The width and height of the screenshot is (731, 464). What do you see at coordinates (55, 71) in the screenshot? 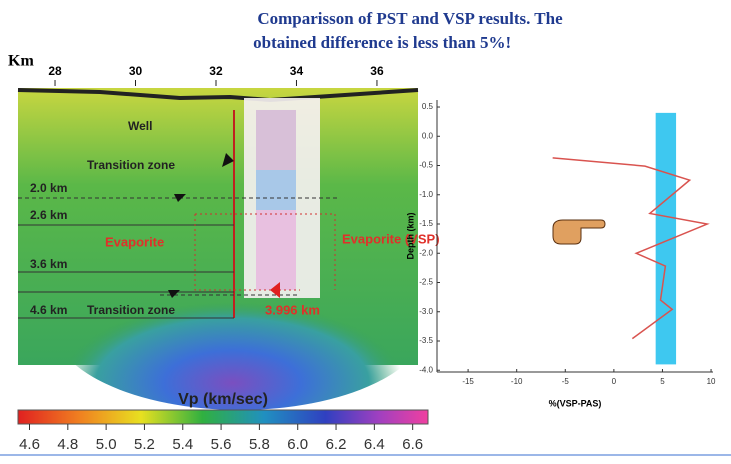
I see `km-tick-label: 28` at bounding box center [55, 71].